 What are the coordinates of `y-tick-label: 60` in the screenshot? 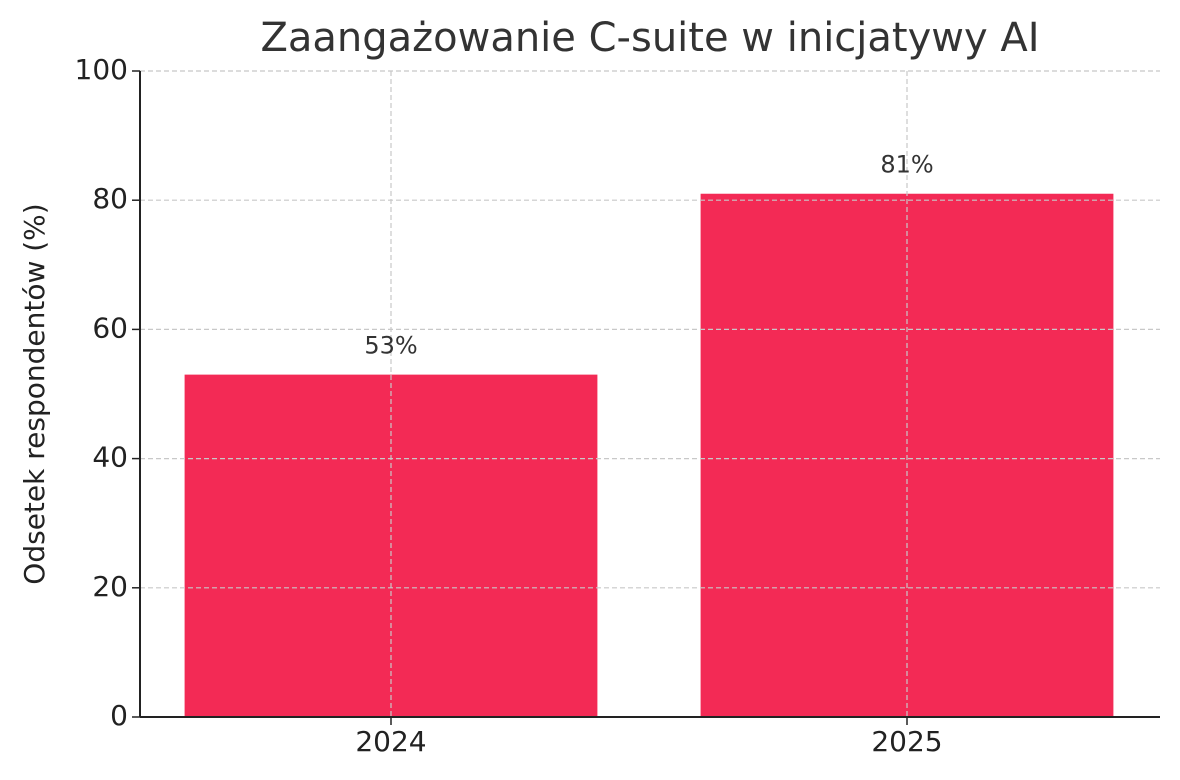 It's located at (110, 327).